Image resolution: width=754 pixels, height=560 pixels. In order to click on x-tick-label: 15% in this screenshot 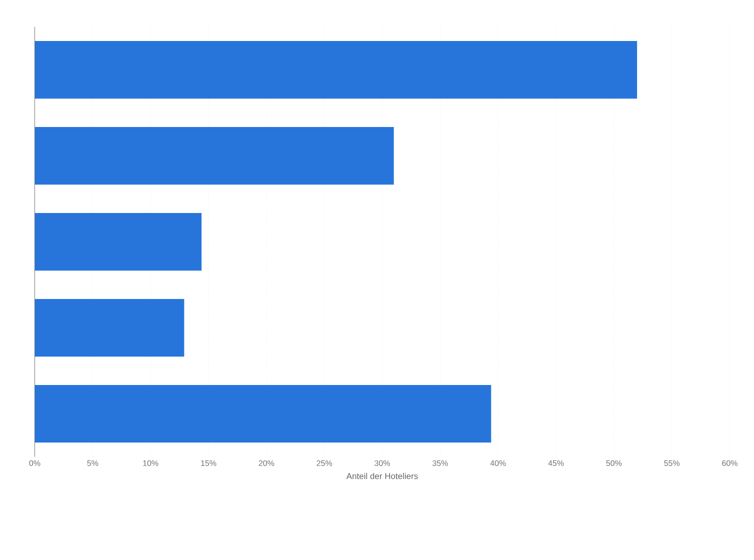, I will do `click(208, 463)`.